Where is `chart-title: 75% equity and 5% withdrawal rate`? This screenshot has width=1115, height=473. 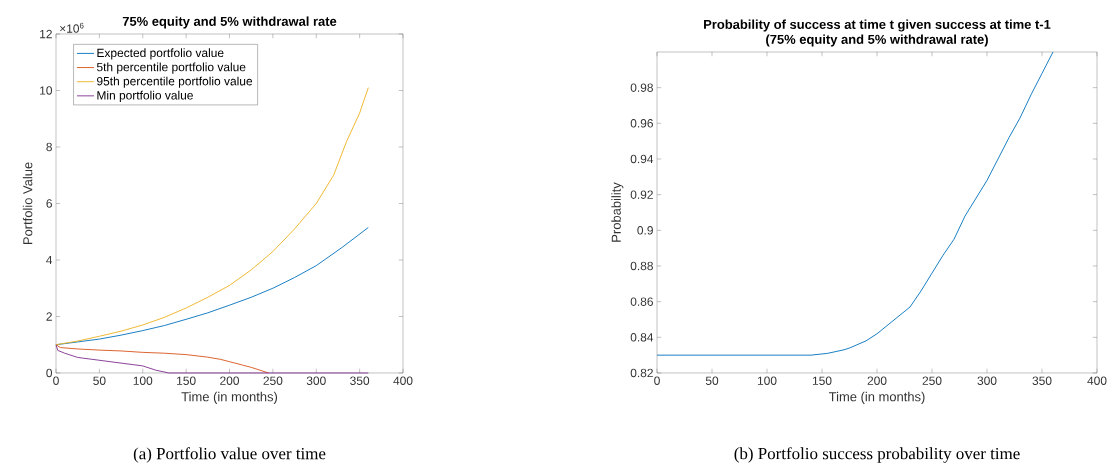
chart-title: 75% equity and 5% withdrawal rate is located at coordinates (229, 22).